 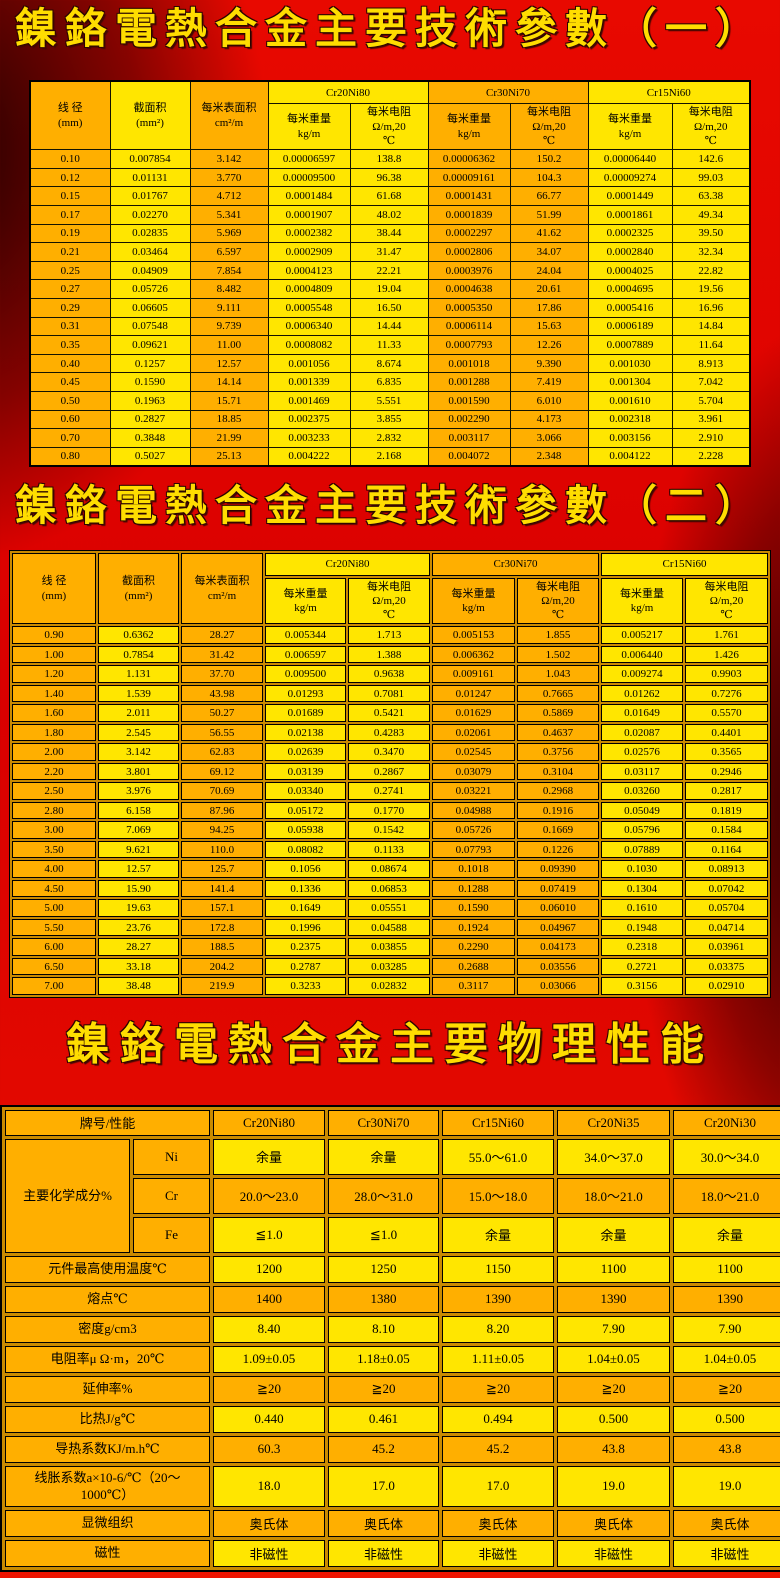 I want to click on header-alloy-cr20ni30: Cr20Ni30, so click(x=726, y=1122).